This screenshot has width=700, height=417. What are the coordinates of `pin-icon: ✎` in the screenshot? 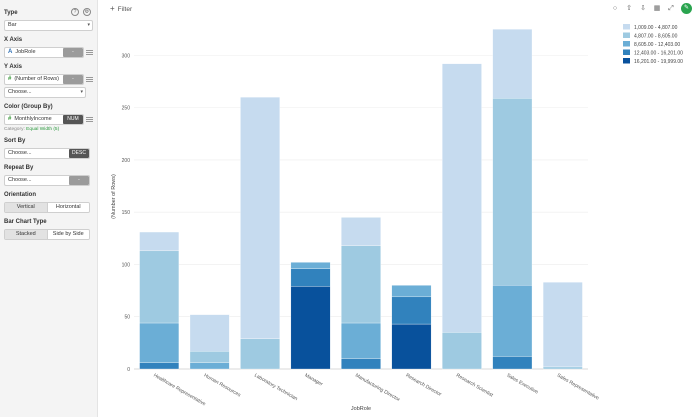 It's located at (686, 8).